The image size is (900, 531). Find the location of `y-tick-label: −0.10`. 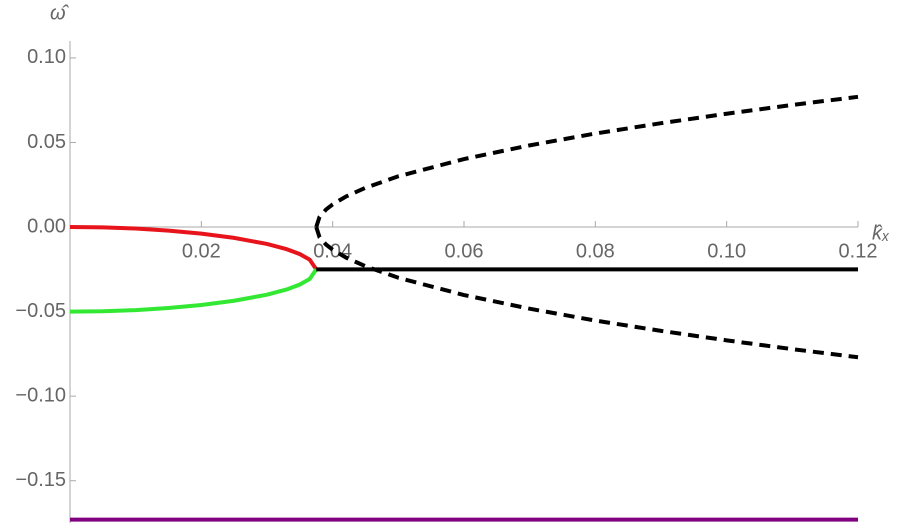

y-tick-label: −0.10 is located at coordinates (40, 395).